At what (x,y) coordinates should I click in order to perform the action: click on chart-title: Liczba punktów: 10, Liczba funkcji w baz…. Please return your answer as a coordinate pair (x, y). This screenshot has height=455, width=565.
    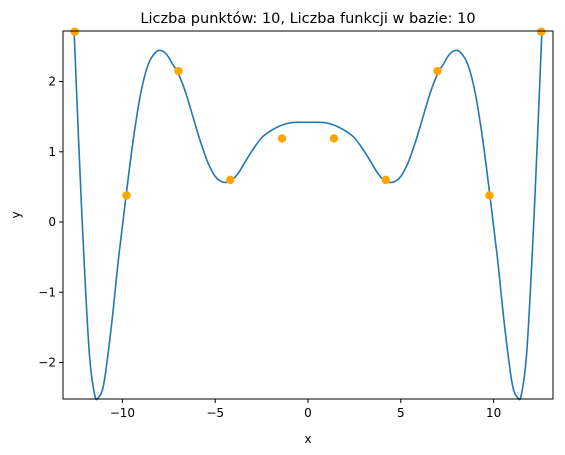
    Looking at the image, I should click on (307, 19).